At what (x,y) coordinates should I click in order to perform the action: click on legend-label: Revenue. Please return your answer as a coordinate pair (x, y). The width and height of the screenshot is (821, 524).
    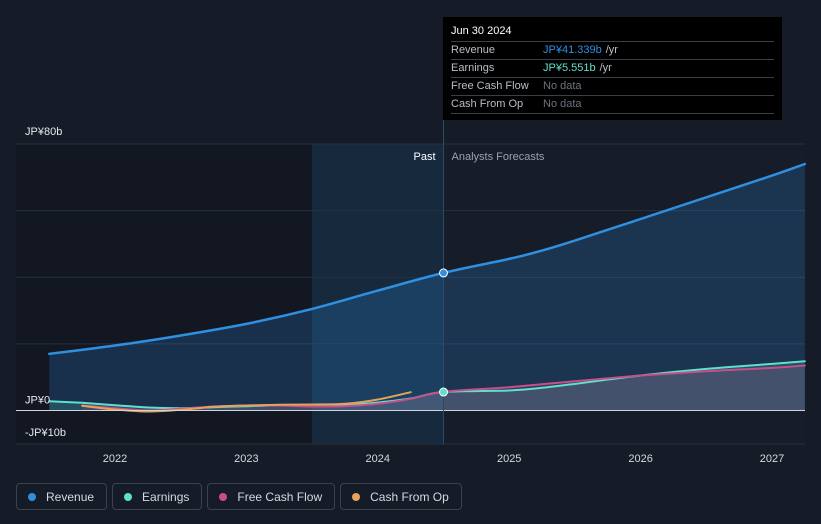
    Looking at the image, I should click on (70, 496).